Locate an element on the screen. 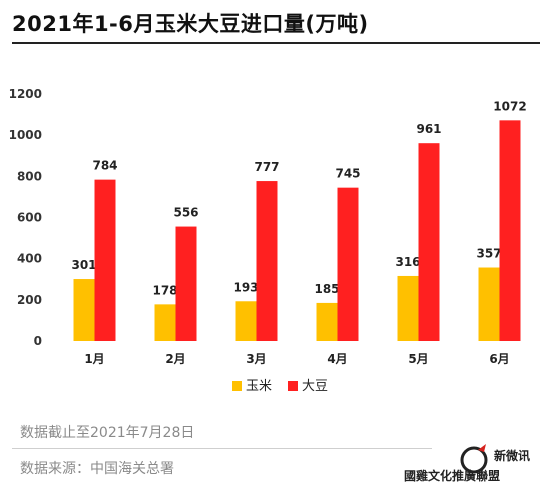 The height and width of the screenshot is (488, 550). brand-watermark: 新微讯 國雞文化推廣聯盟 is located at coordinates (467, 463).